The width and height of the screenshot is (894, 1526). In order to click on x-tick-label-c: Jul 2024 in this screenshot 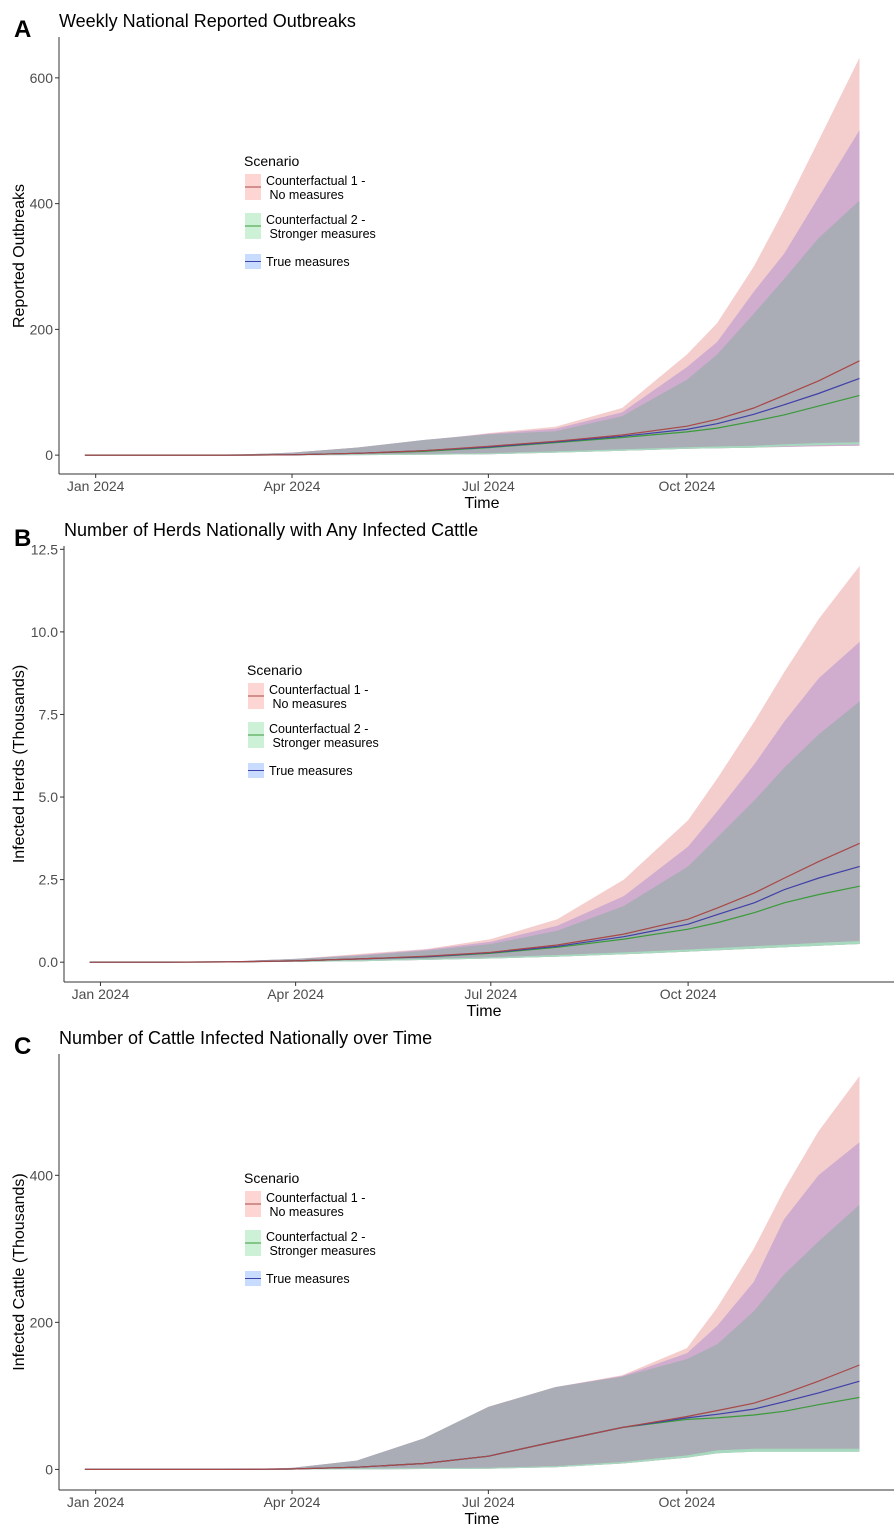, I will do `click(488, 1502)`.